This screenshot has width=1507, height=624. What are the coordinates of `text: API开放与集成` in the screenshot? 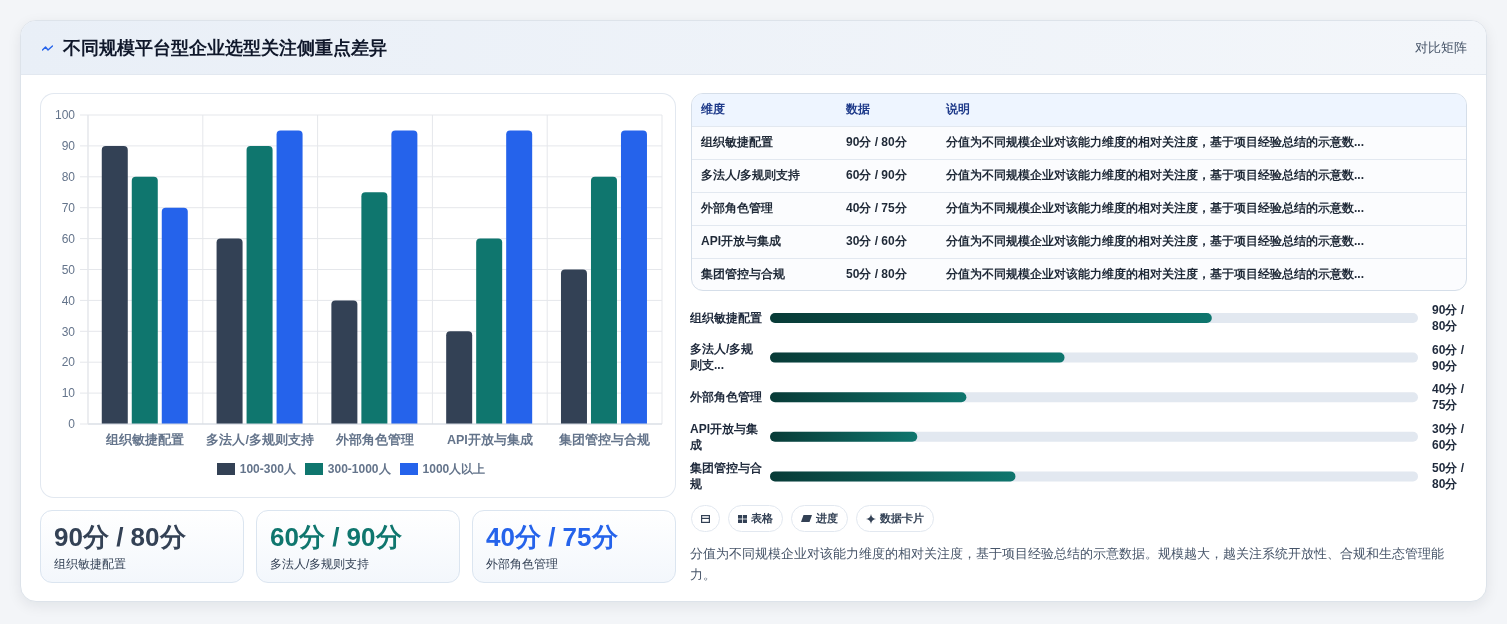 It's located at (741, 241).